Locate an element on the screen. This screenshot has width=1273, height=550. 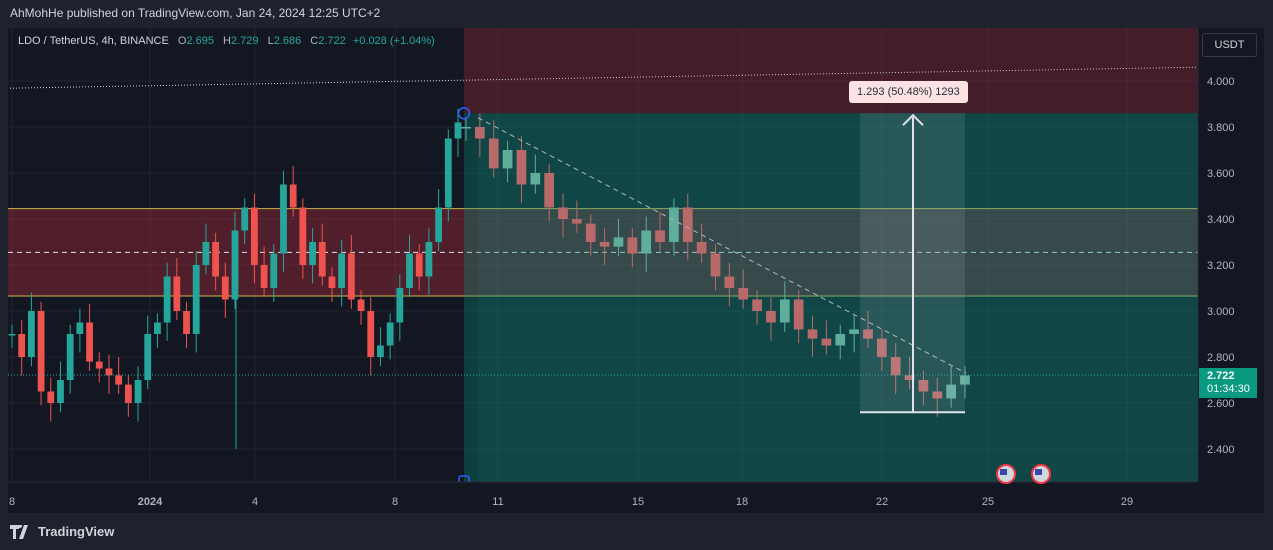
low-label: L is located at coordinates (270, 41).